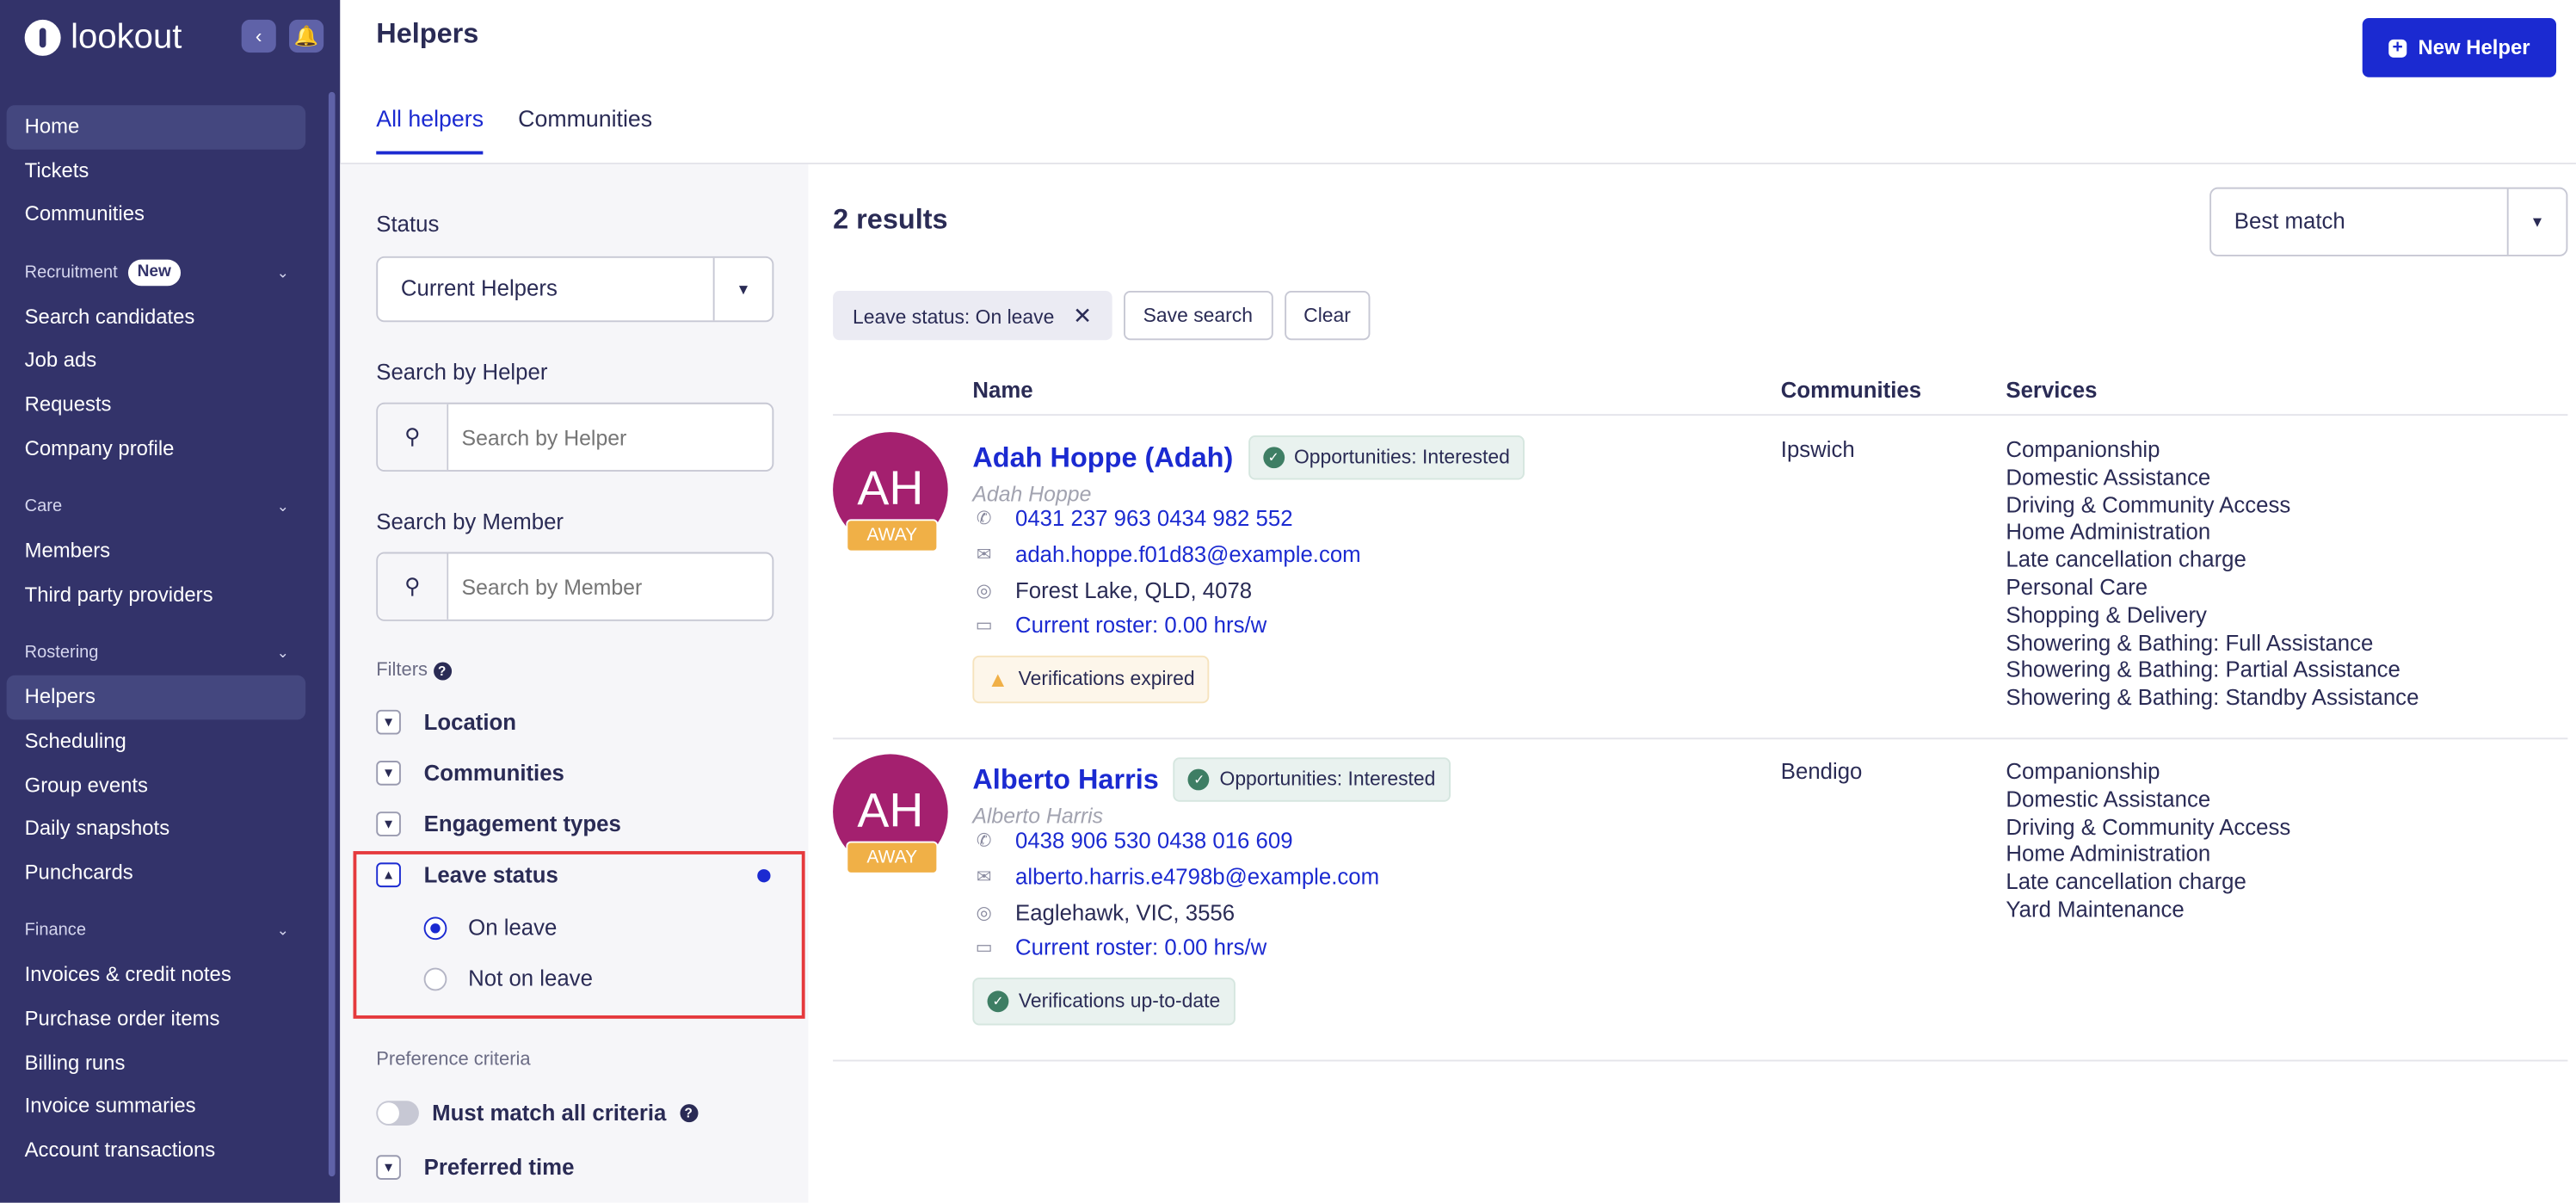 The image size is (2576, 1203). What do you see at coordinates (1083, 315) in the screenshot?
I see `close-icon: ✕` at bounding box center [1083, 315].